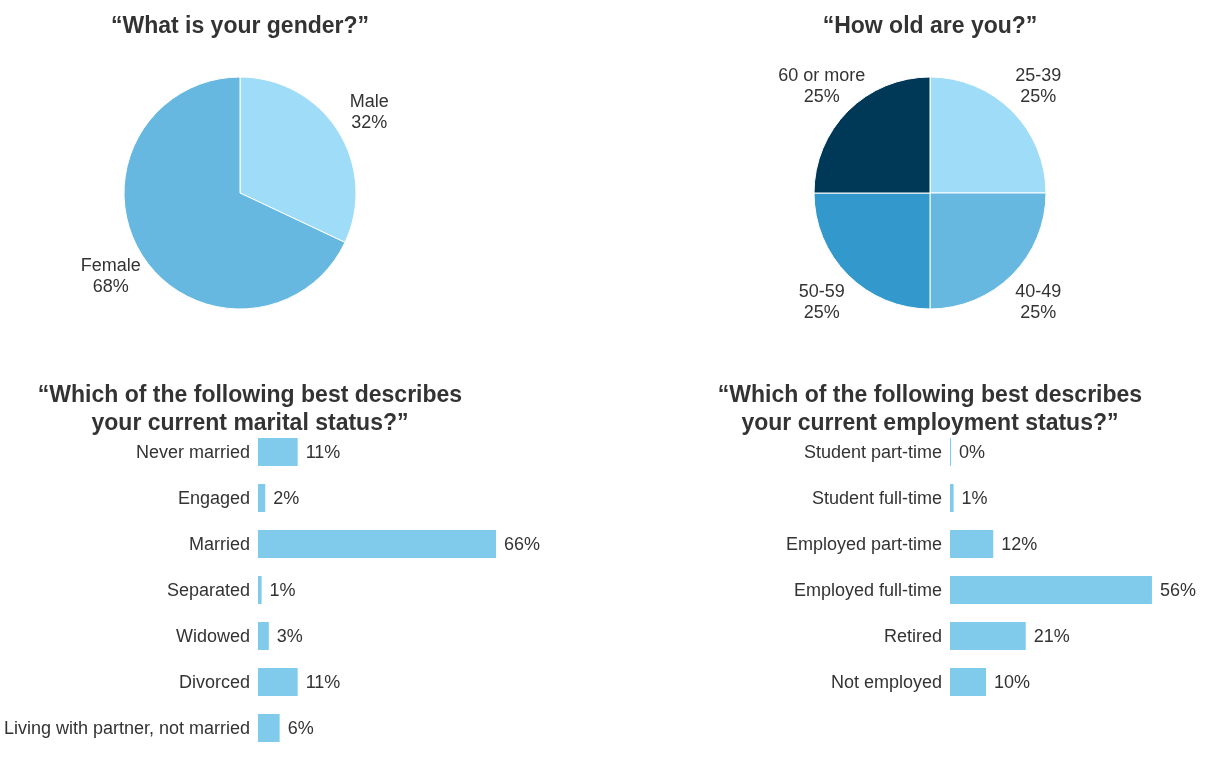  I want to click on y-tick-label: Married, so click(219, 544).